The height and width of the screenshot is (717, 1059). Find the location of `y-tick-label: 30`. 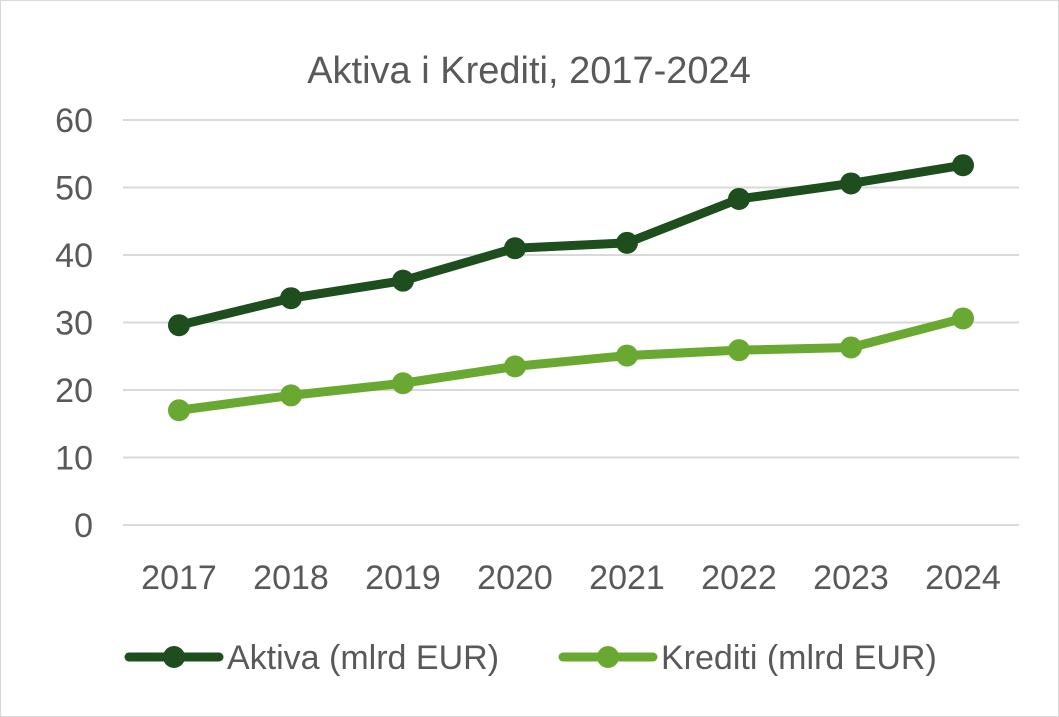

y-tick-label: 30 is located at coordinates (74, 324).